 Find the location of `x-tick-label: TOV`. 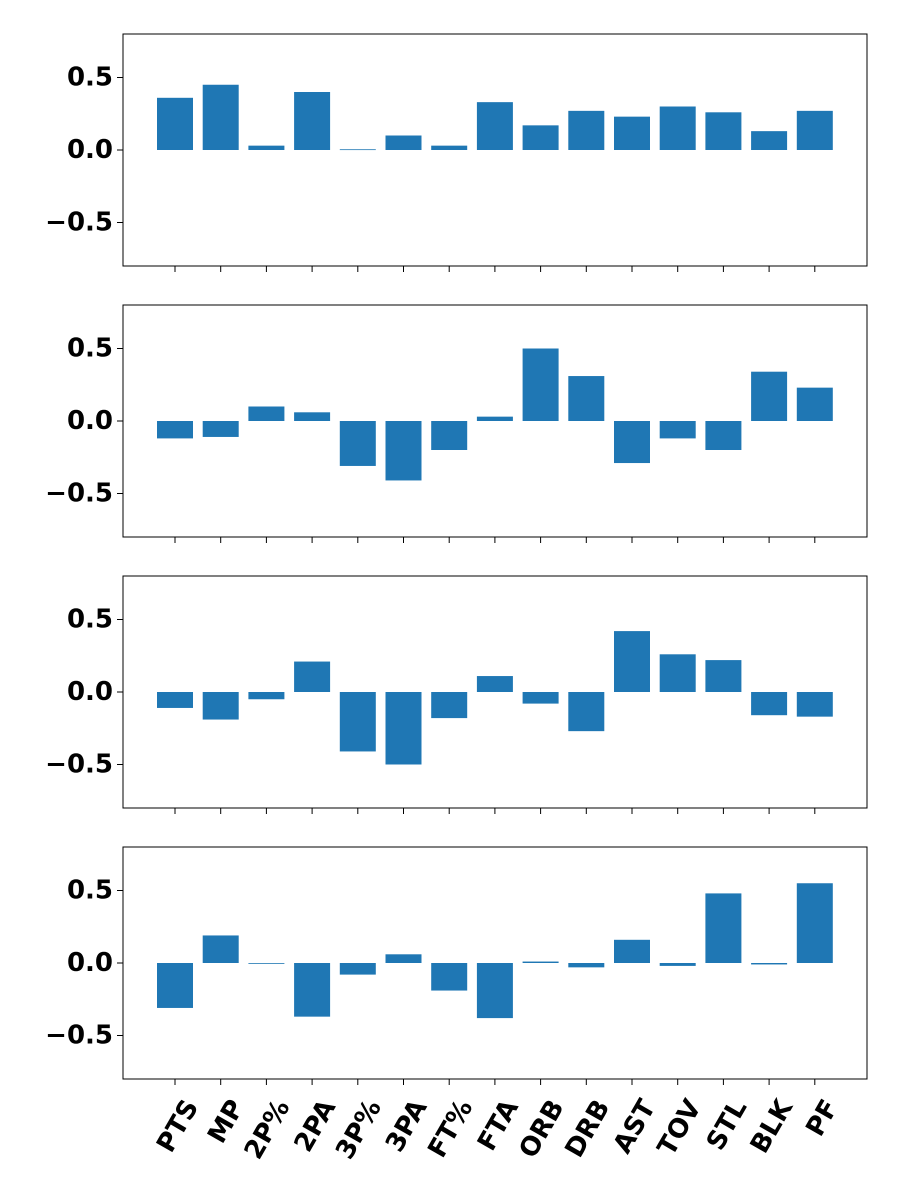

x-tick-label: TOV is located at coordinates (680, 1128).